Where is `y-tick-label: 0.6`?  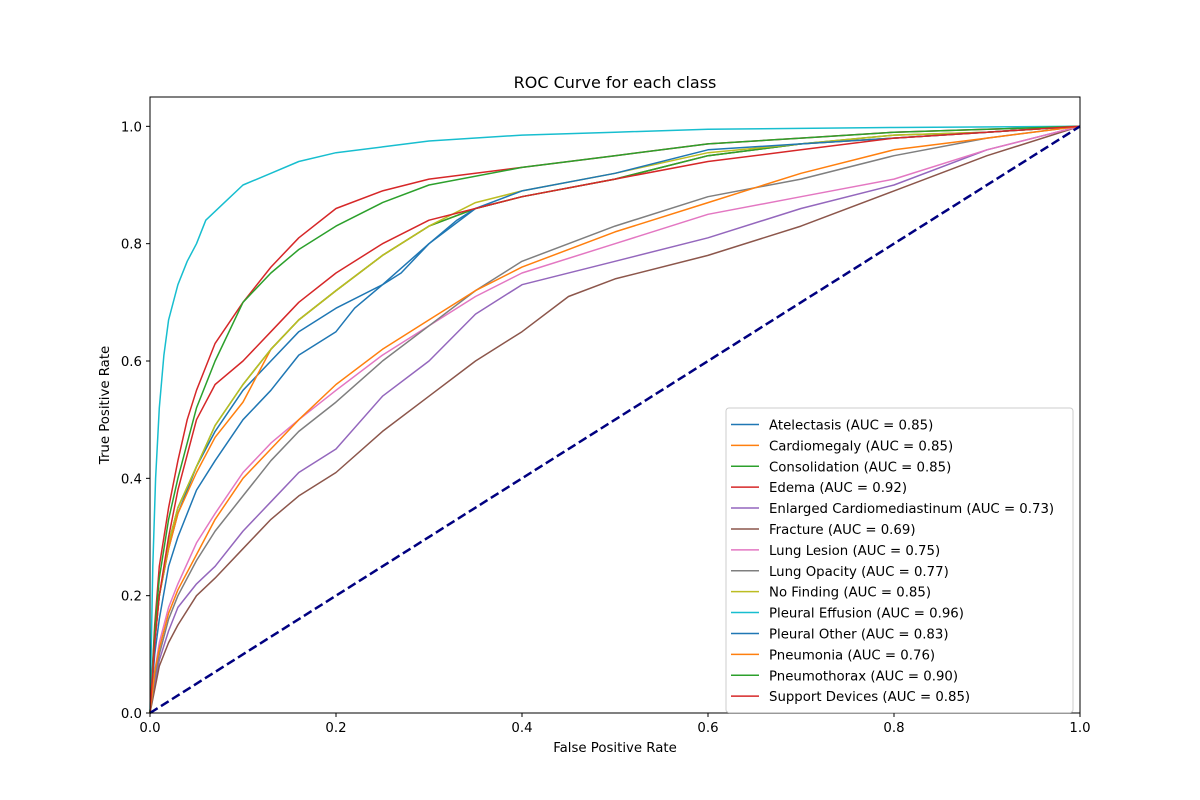
y-tick-label: 0.6 is located at coordinates (131, 362).